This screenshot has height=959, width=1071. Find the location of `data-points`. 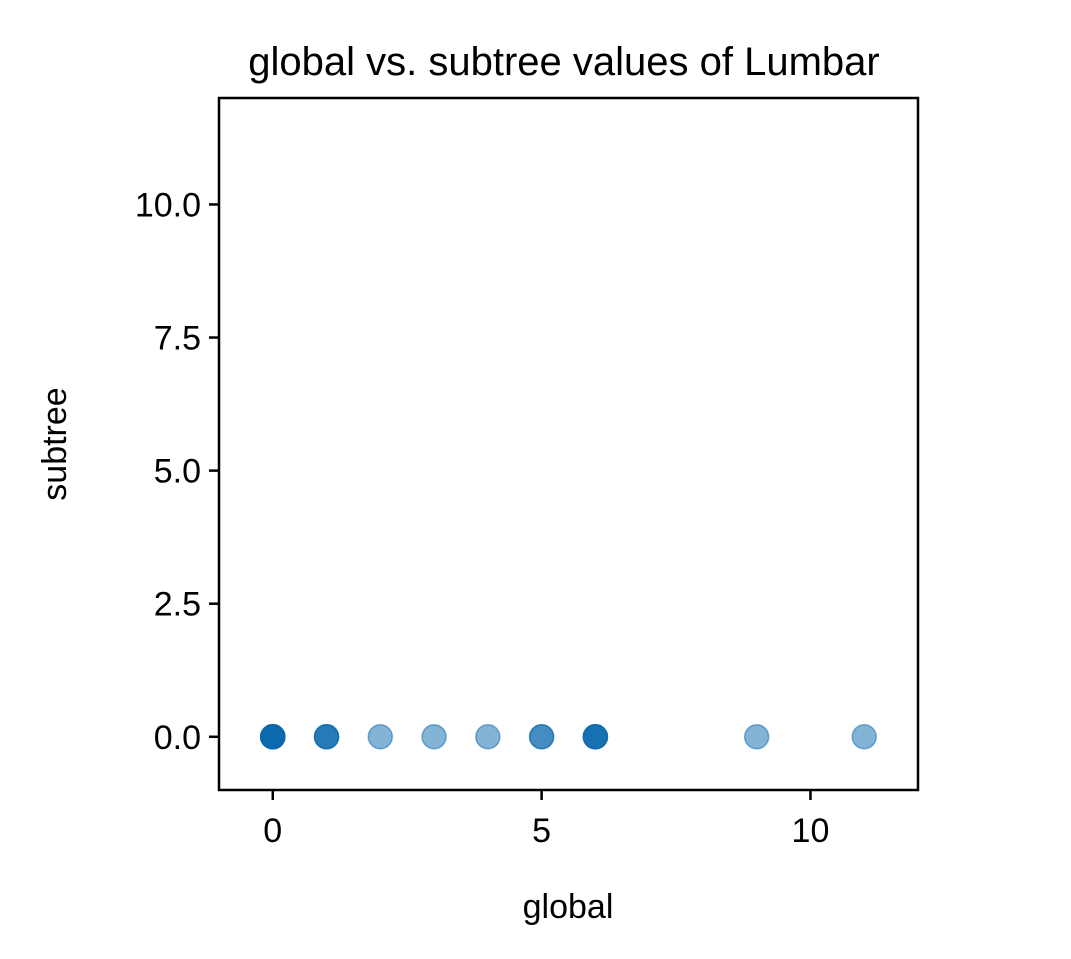

data-points is located at coordinates (568, 737).